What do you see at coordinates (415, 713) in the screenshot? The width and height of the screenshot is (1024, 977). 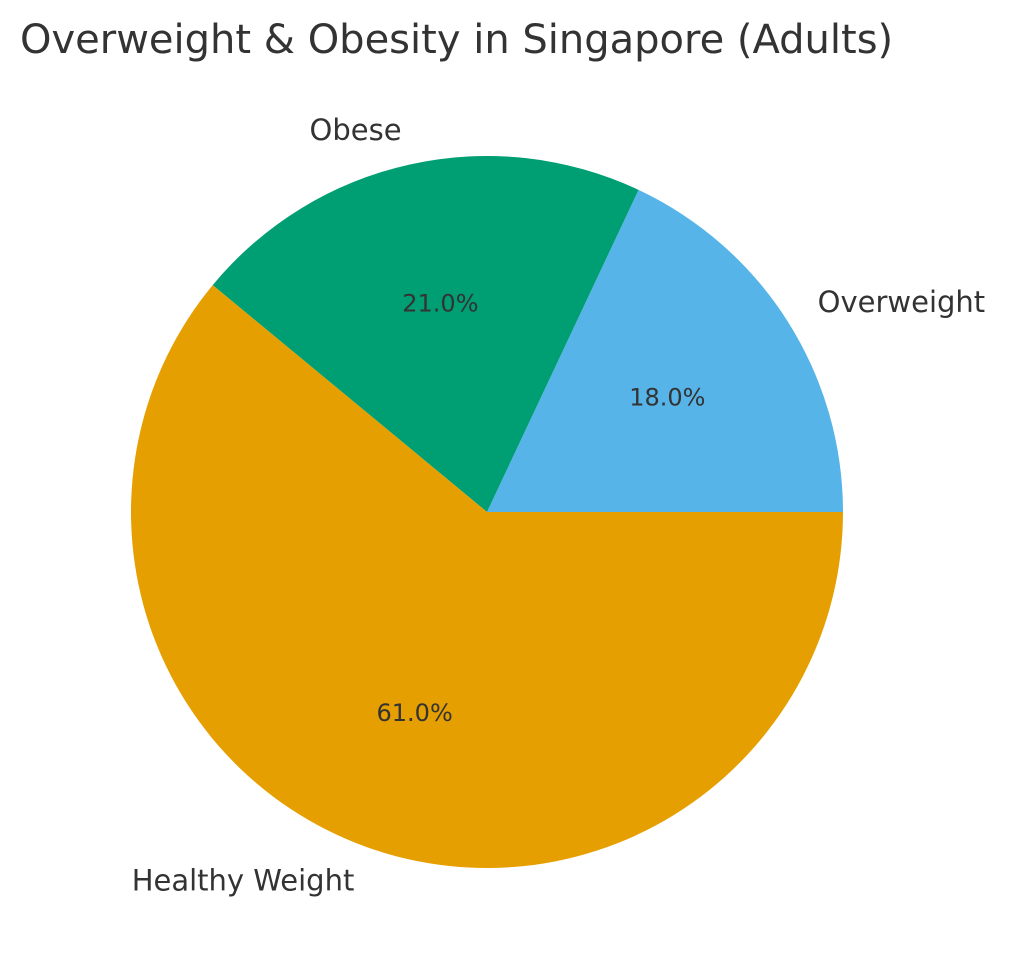 I see `slice-percent-label: 61.0%` at bounding box center [415, 713].